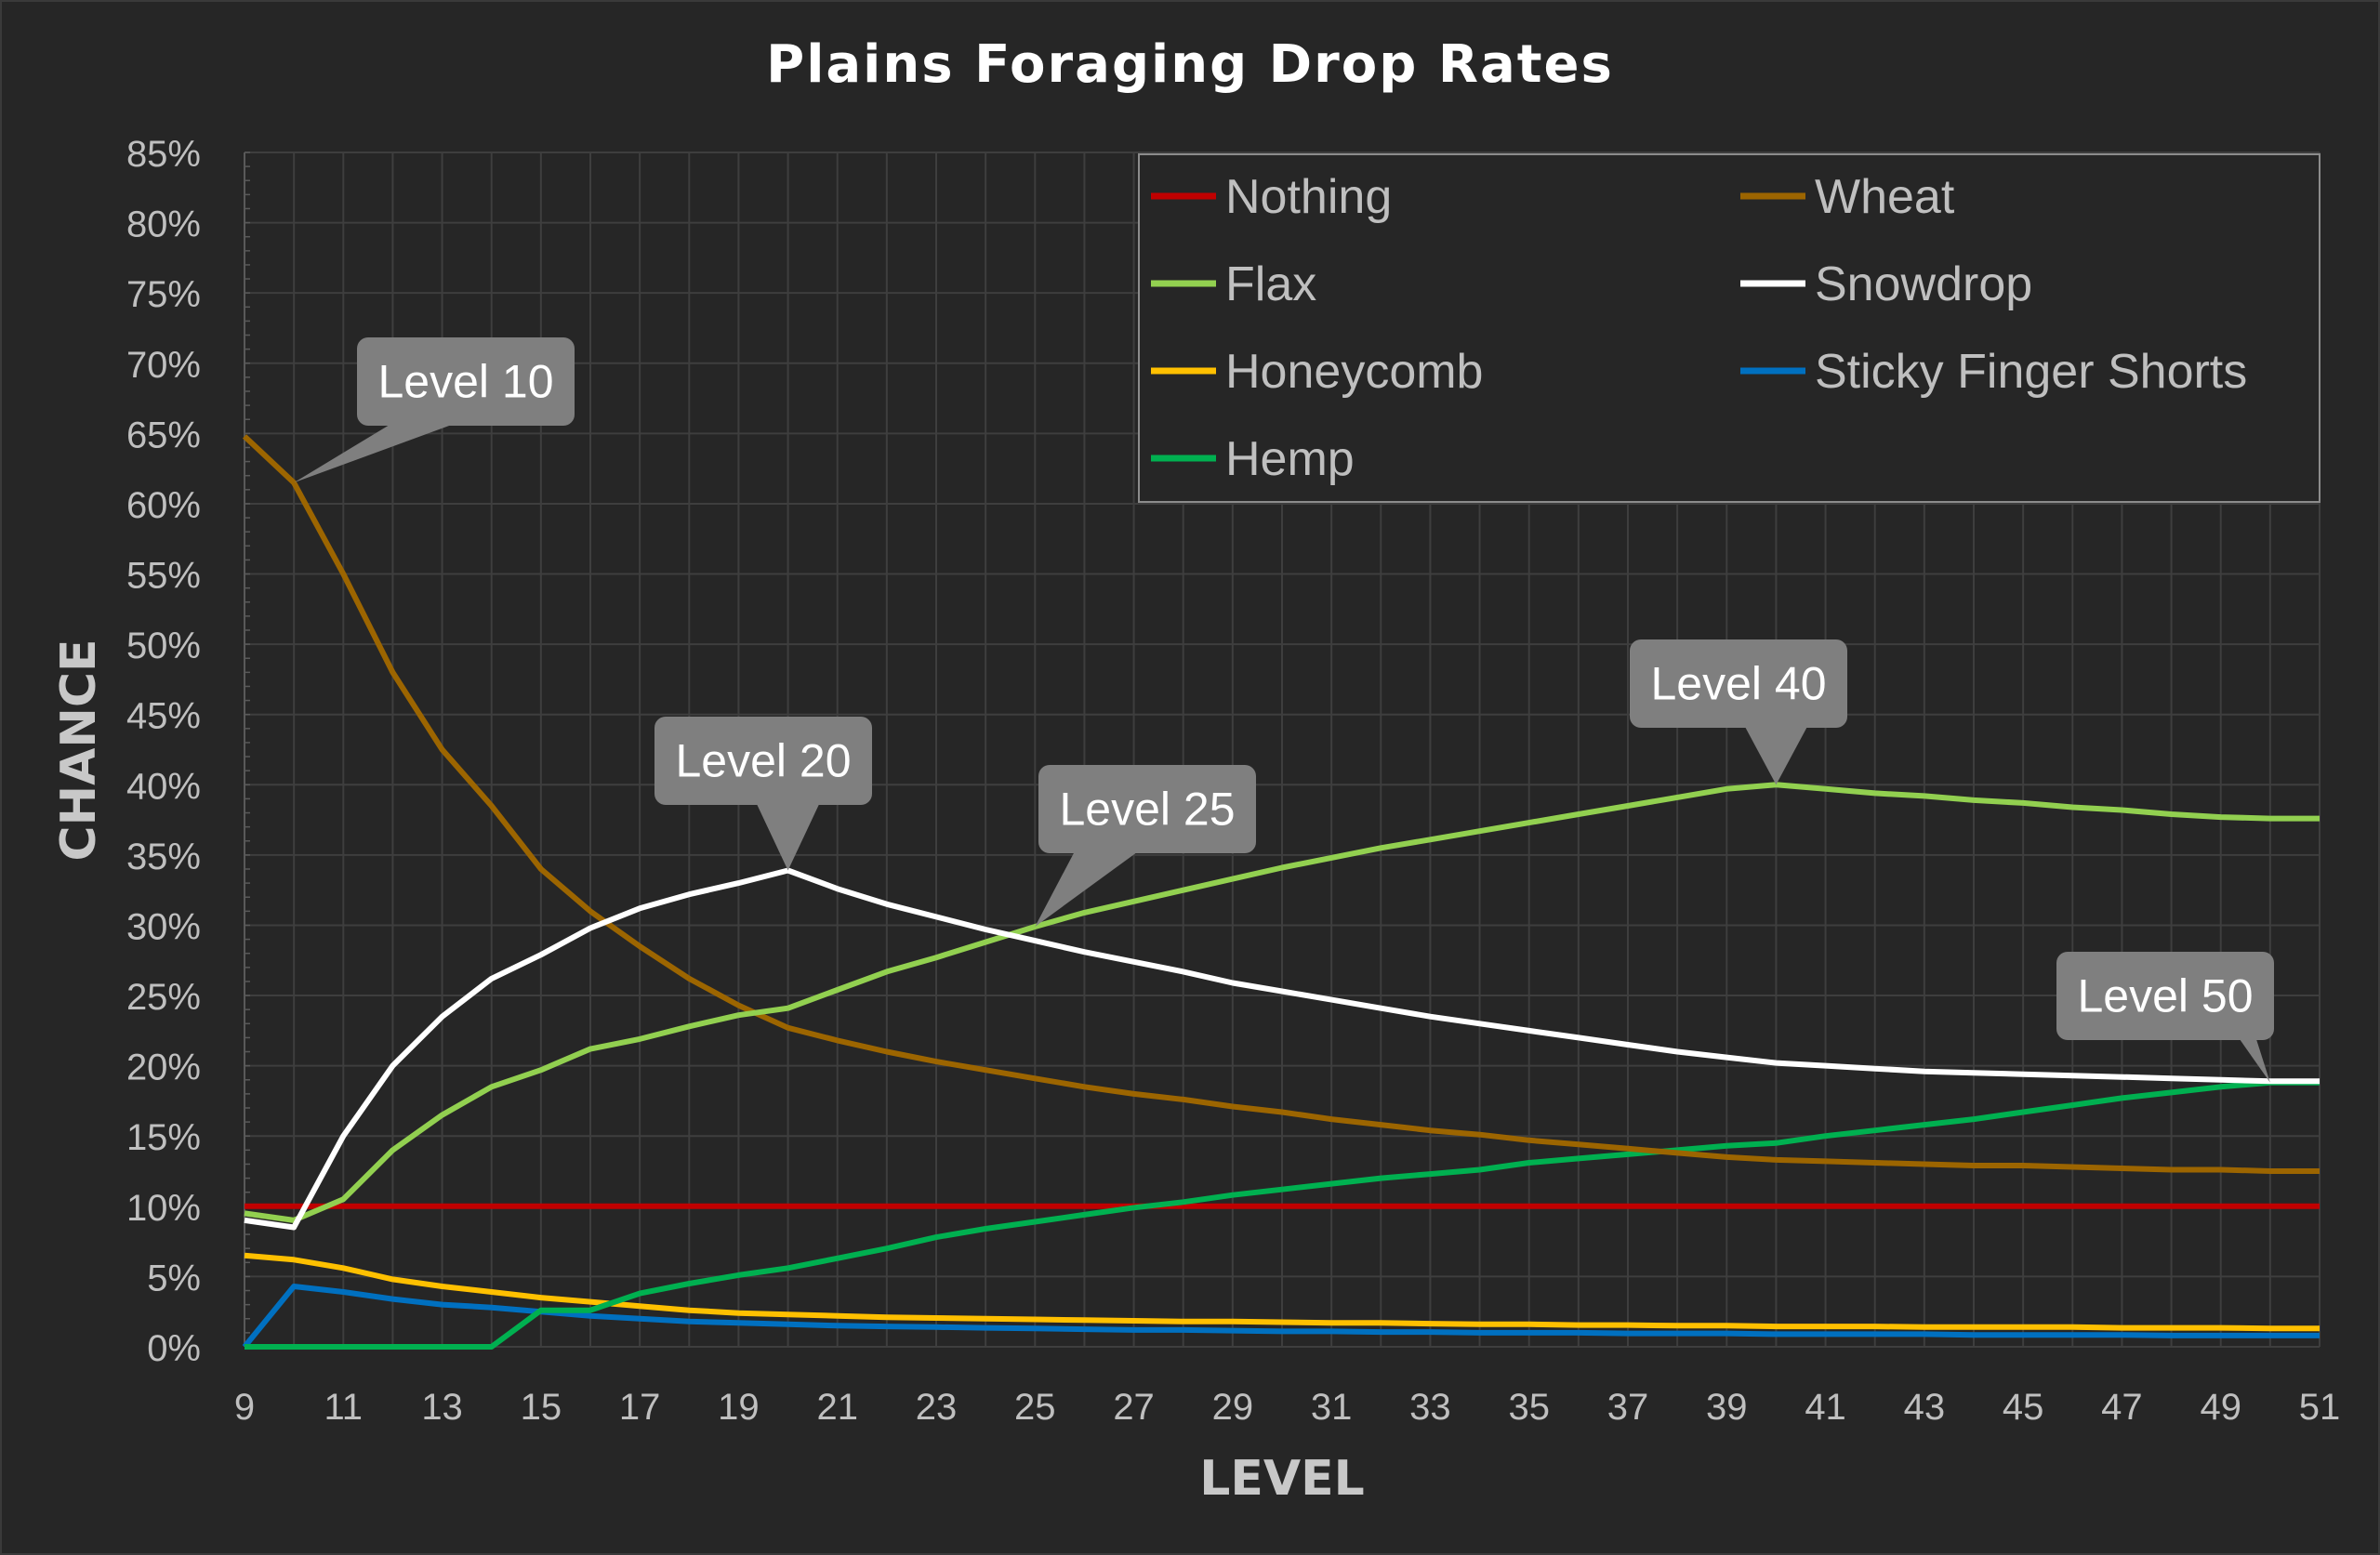  I want to click on legend-label: Nothing, so click(1308, 197).